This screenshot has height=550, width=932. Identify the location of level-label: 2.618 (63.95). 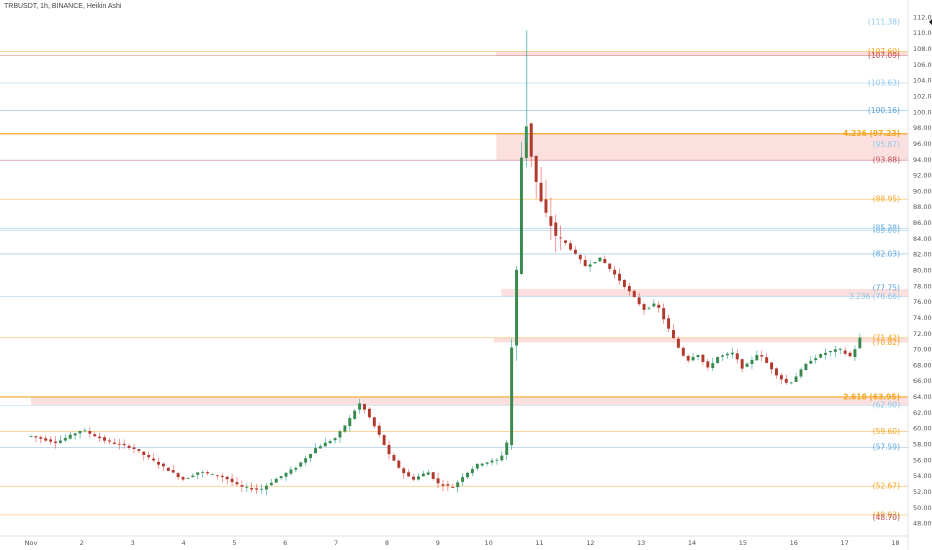
(871, 396).